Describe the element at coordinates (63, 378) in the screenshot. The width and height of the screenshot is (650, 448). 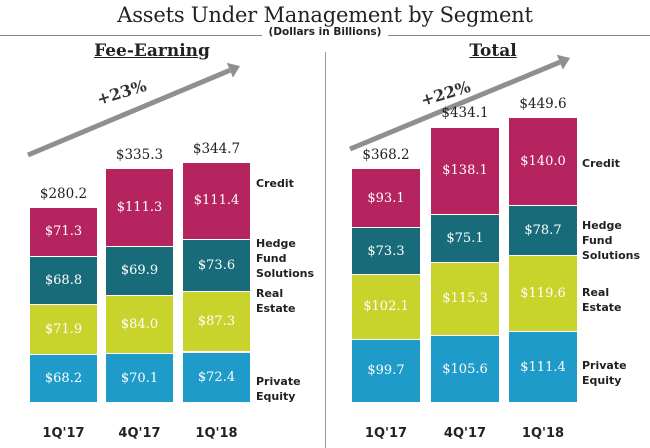
I see `bar-segment-private-equity: $68.2` at that location.